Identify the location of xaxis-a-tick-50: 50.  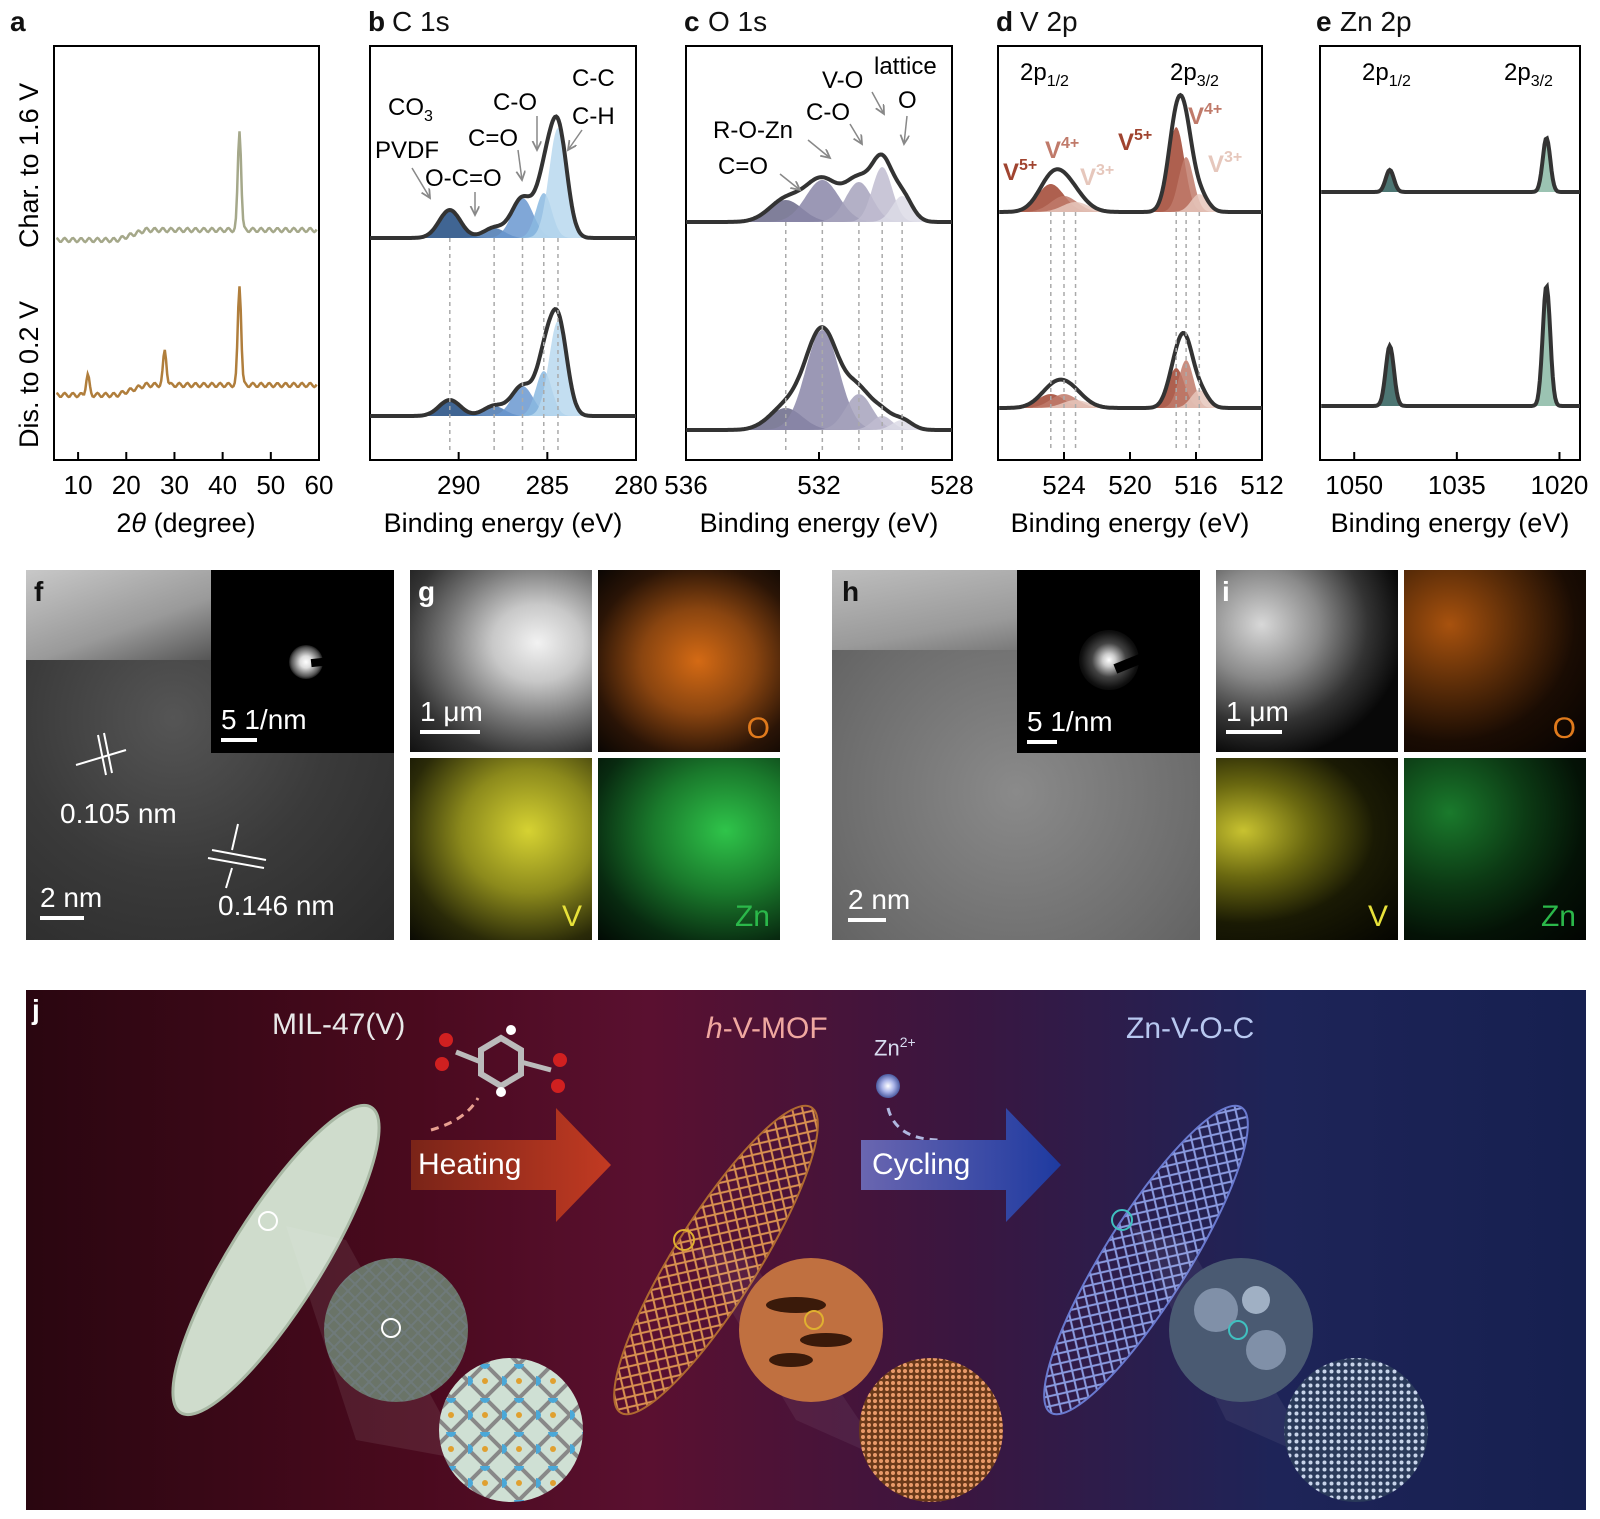
(270, 485).